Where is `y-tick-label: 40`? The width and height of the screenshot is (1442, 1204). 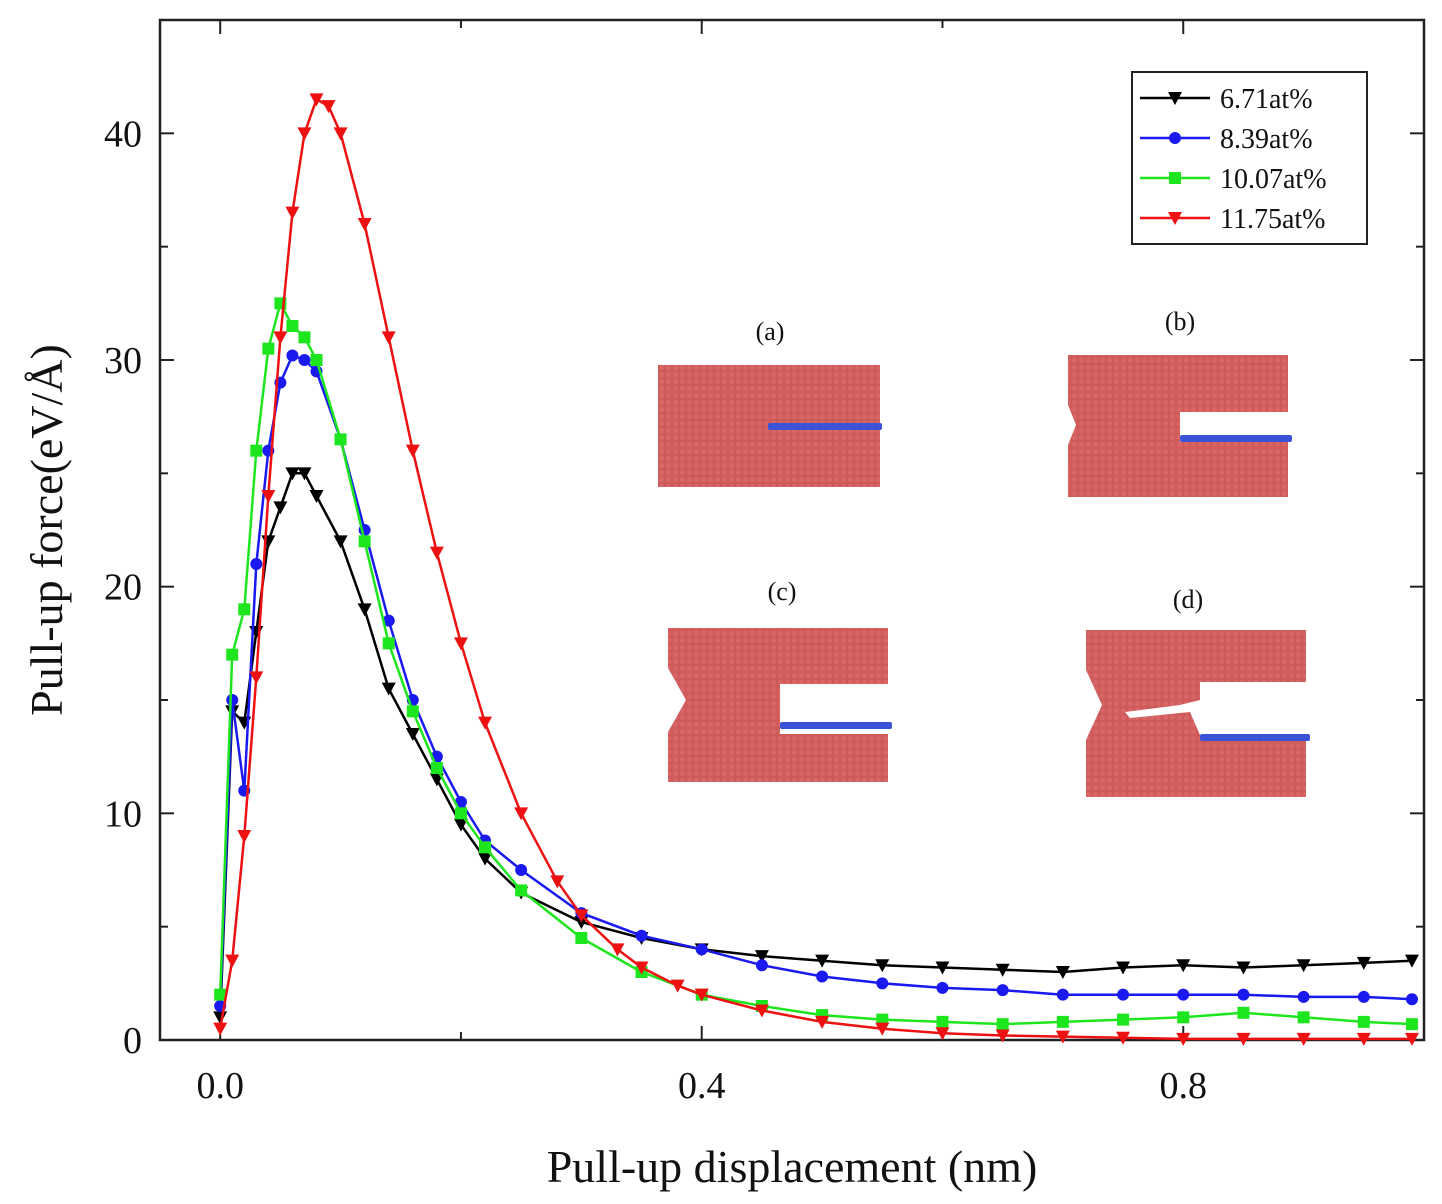 y-tick-label: 40 is located at coordinates (123, 134).